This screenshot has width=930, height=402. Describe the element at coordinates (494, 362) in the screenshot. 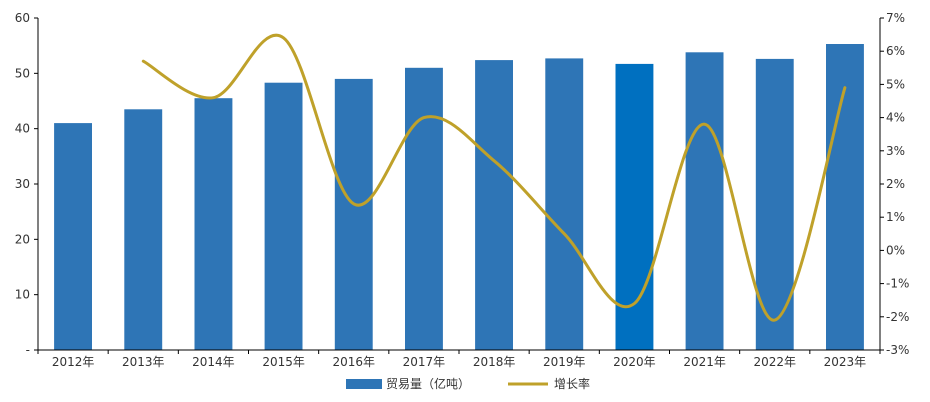

I see `x-tick-label-6: 2018年` at that location.